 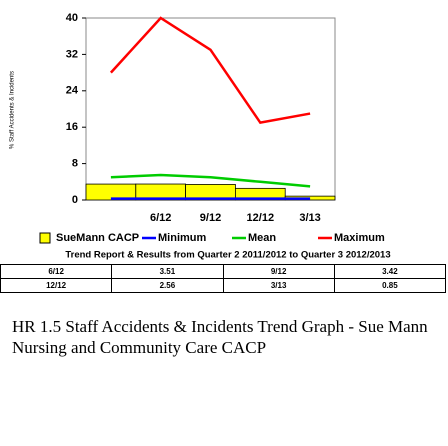 I want to click on y-tick-label: 40, so click(x=72, y=18).